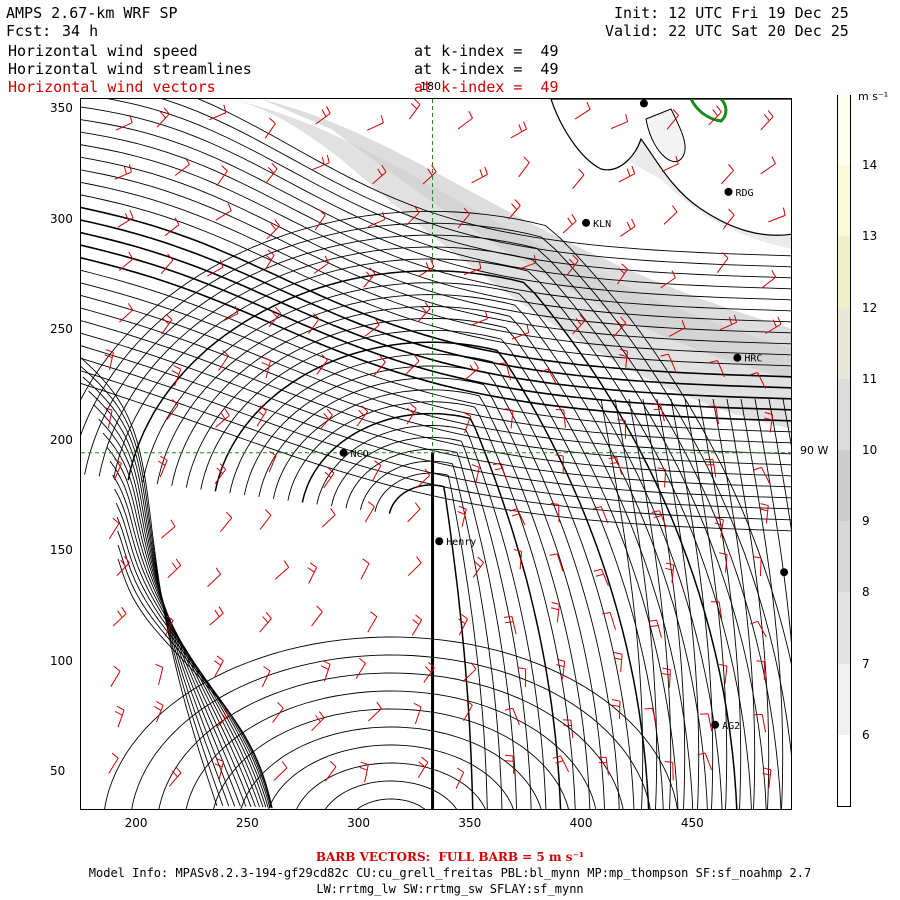 This screenshot has height=900, width=900. What do you see at coordinates (866, 521) in the screenshot?
I see `colorbar-tick-label: 9` at bounding box center [866, 521].